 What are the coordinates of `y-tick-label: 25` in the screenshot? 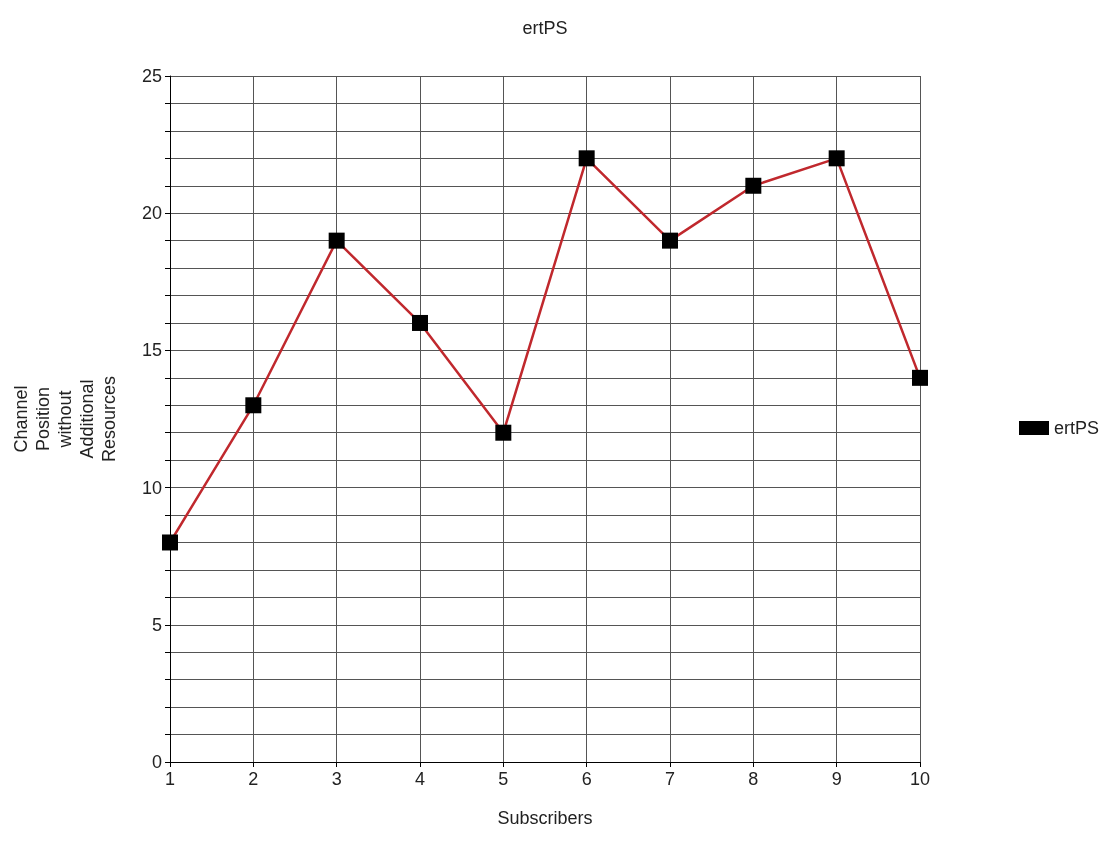 It's located at (151, 76).